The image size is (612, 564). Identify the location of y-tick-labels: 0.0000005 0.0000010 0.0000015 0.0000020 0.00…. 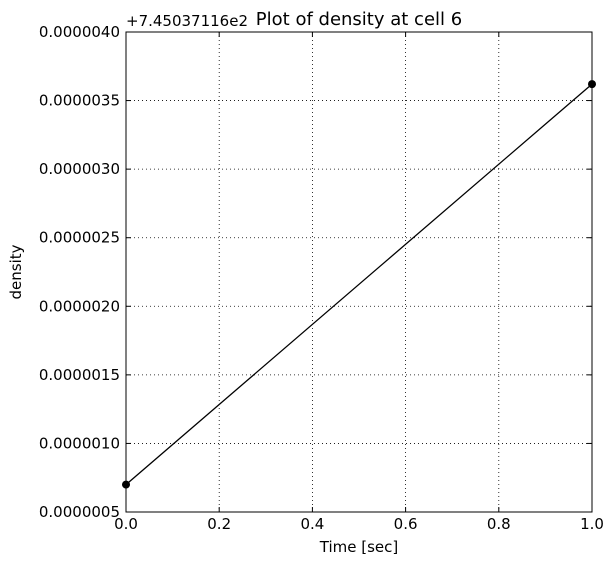
(79, 272).